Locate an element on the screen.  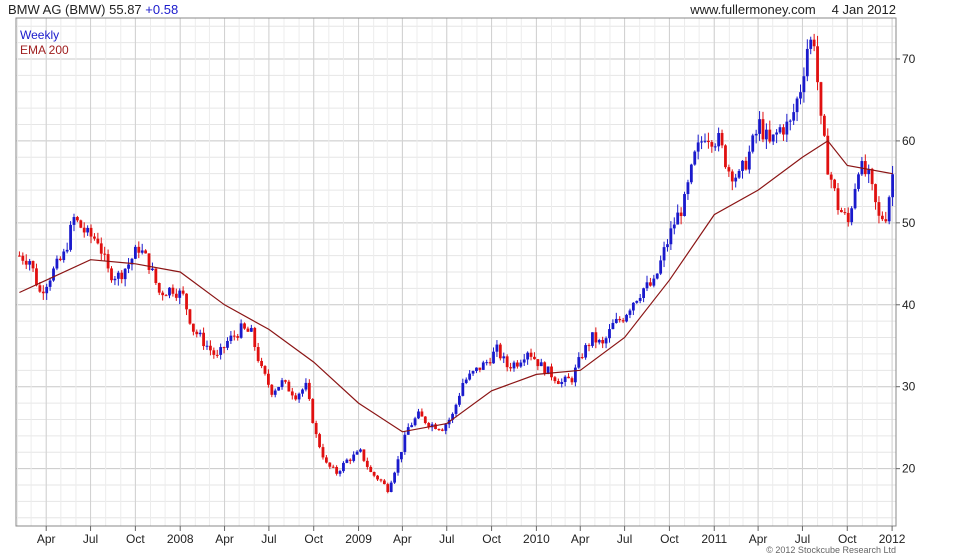
x-tick-label: 2008 is located at coordinates (180, 539).